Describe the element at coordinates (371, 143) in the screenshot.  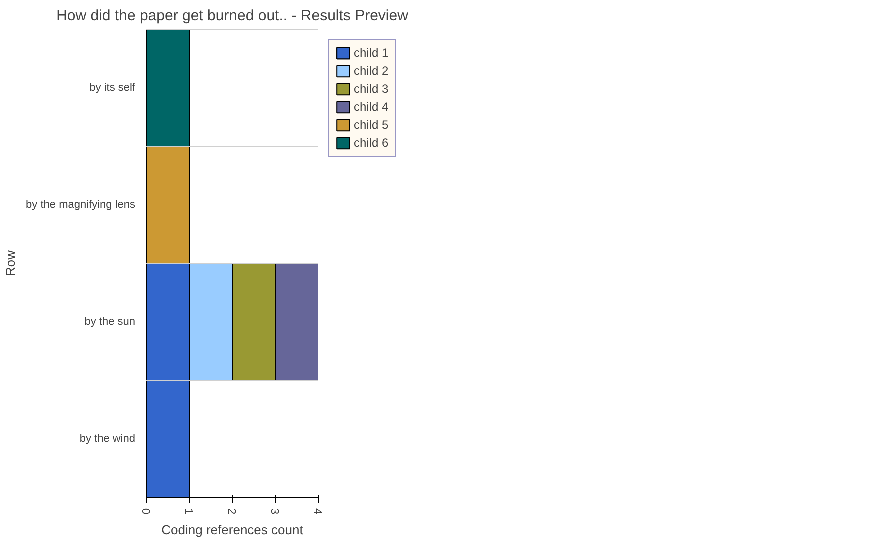
I see `legend-label: child 6` at that location.